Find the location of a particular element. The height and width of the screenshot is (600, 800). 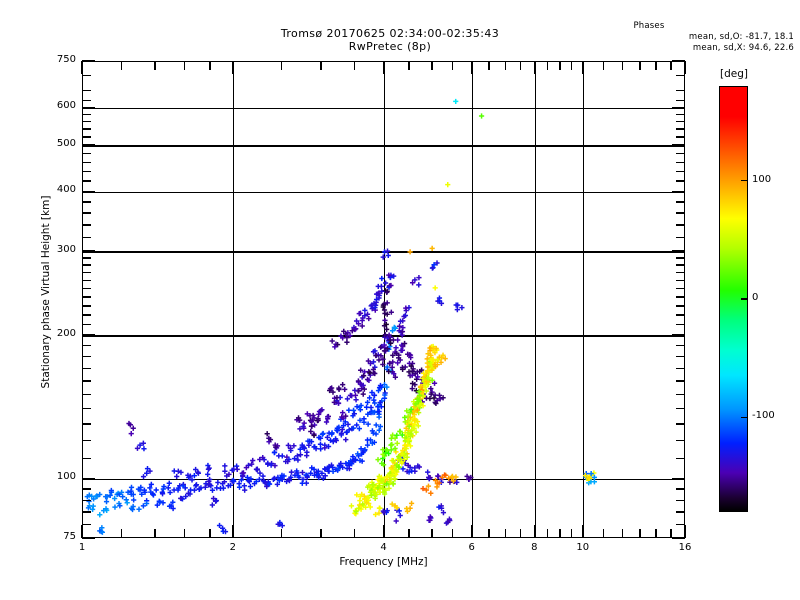

x-tick-label: 6 is located at coordinates (471, 547).